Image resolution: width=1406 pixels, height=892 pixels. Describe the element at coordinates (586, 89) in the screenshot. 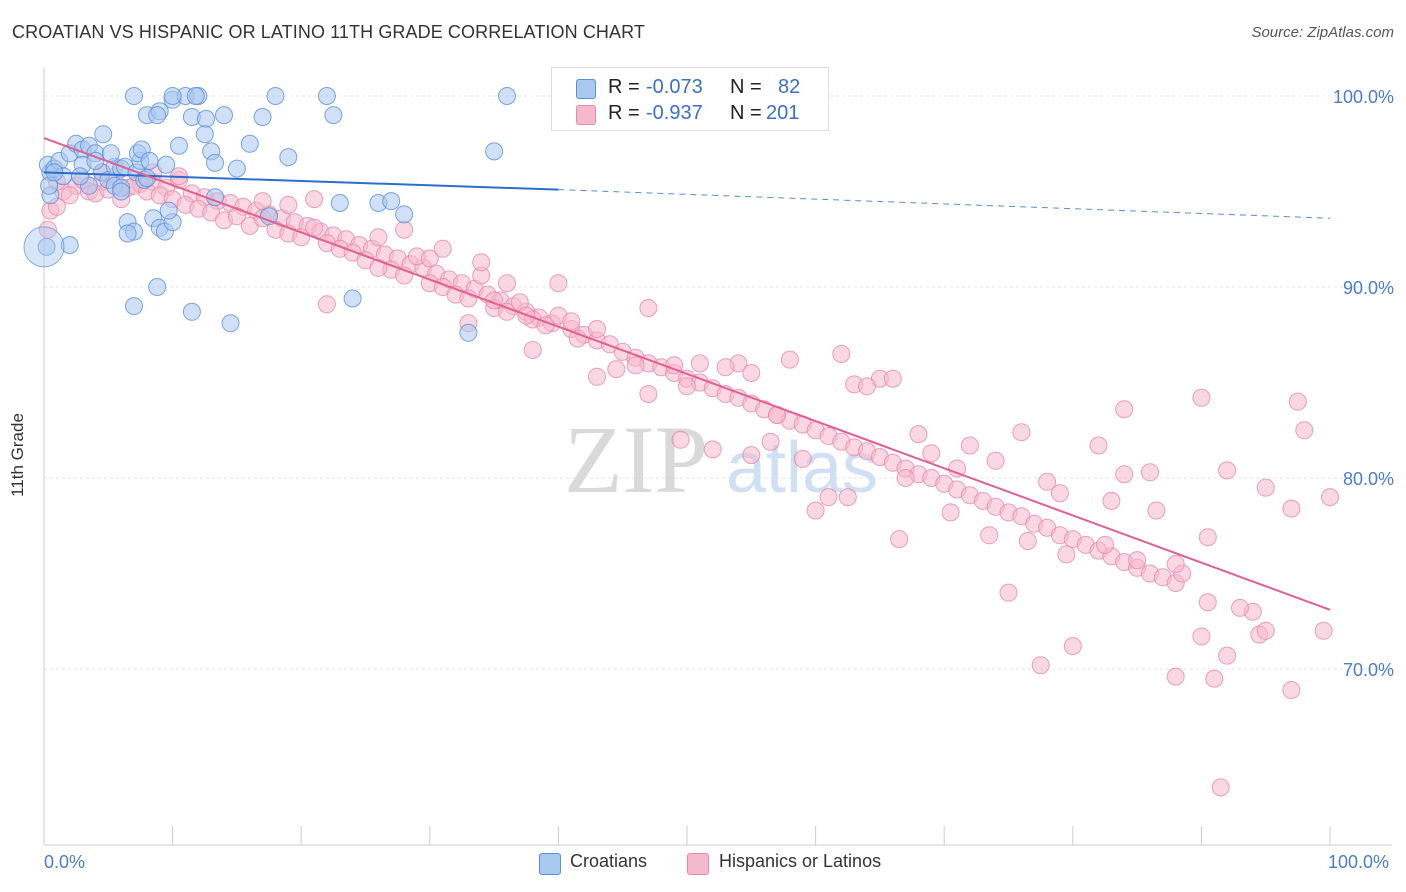

I see `croatians-swatch` at that location.